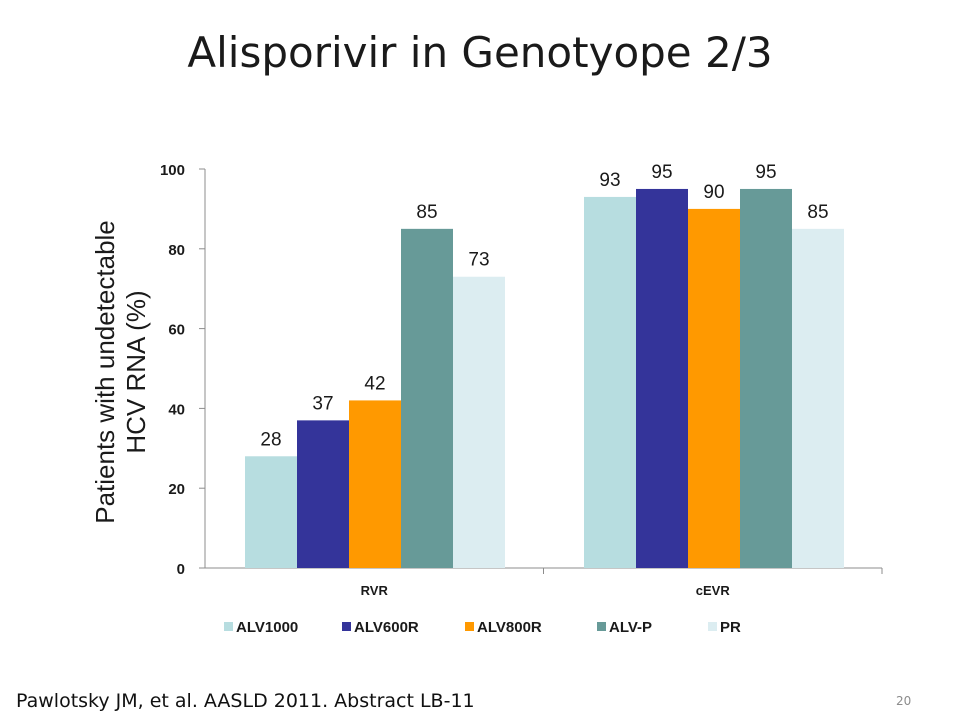  Describe the element at coordinates (176, 250) in the screenshot. I see `y-tick-label: 80` at that location.